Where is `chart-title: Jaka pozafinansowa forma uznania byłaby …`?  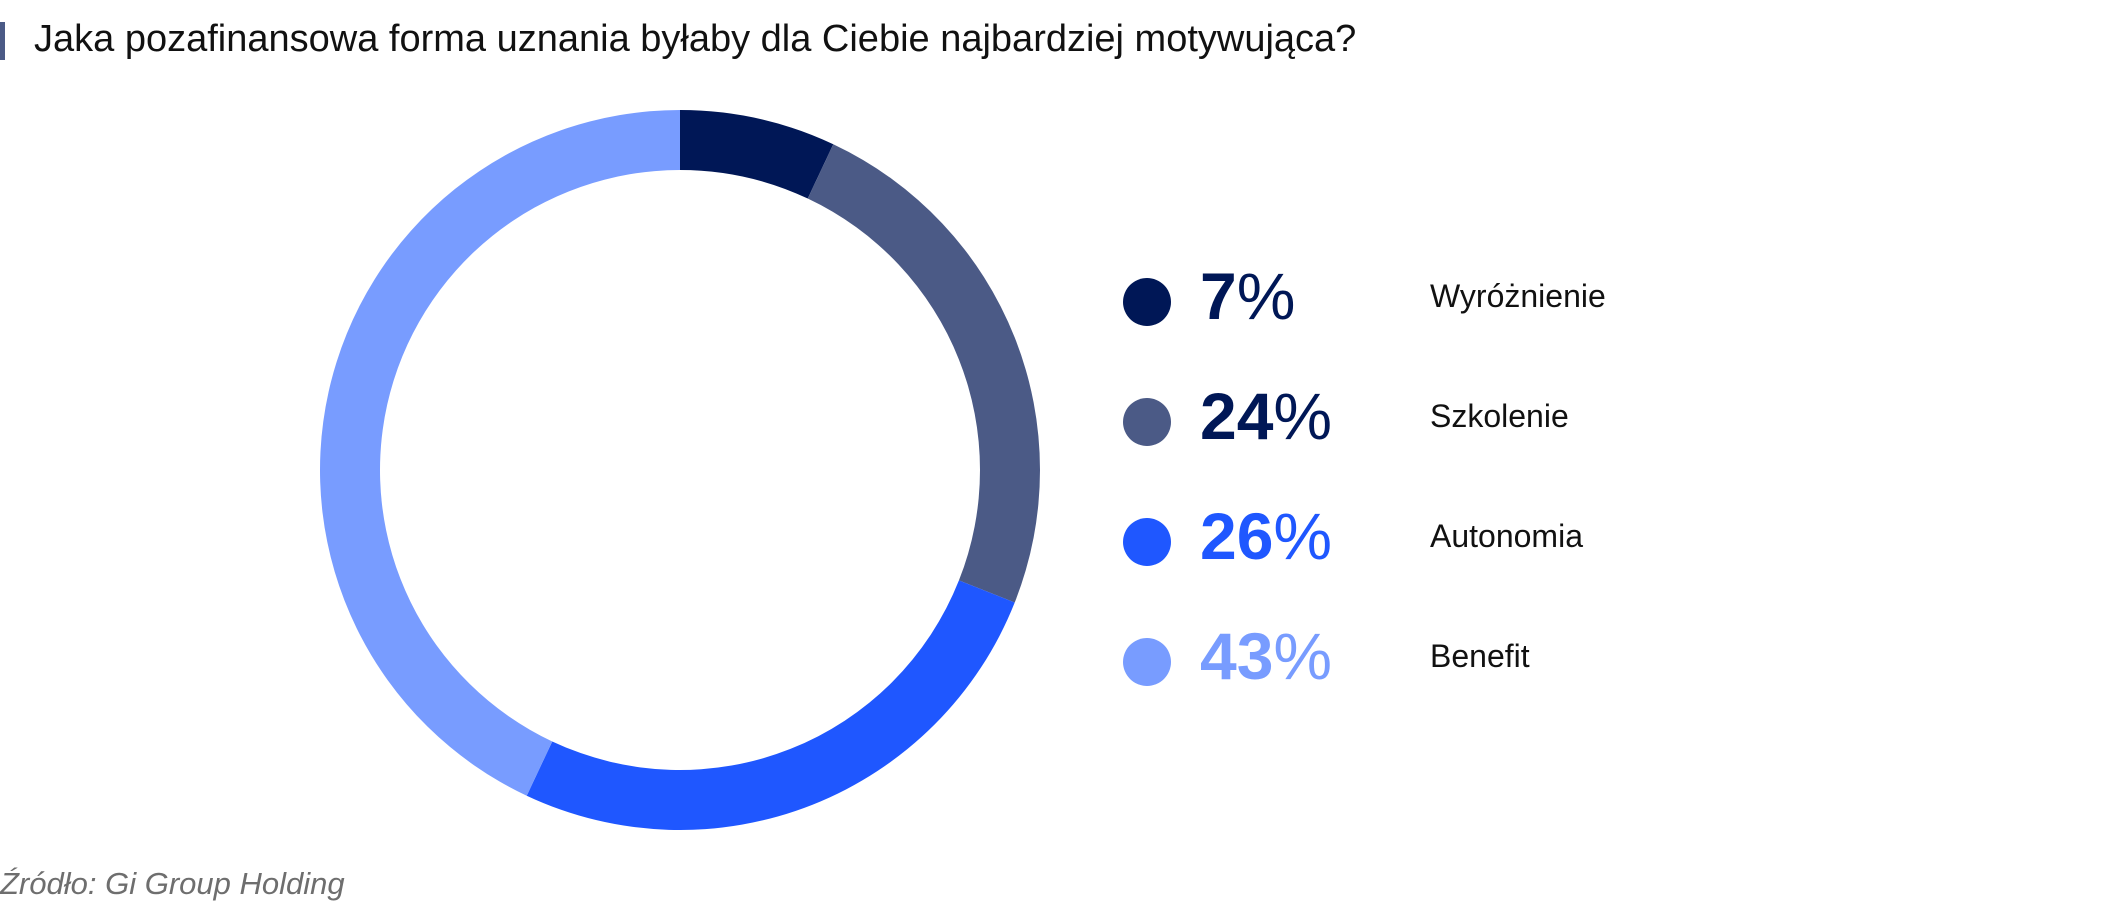 chart-title: Jaka pozafinansowa forma uznania byłaby … is located at coordinates (695, 39).